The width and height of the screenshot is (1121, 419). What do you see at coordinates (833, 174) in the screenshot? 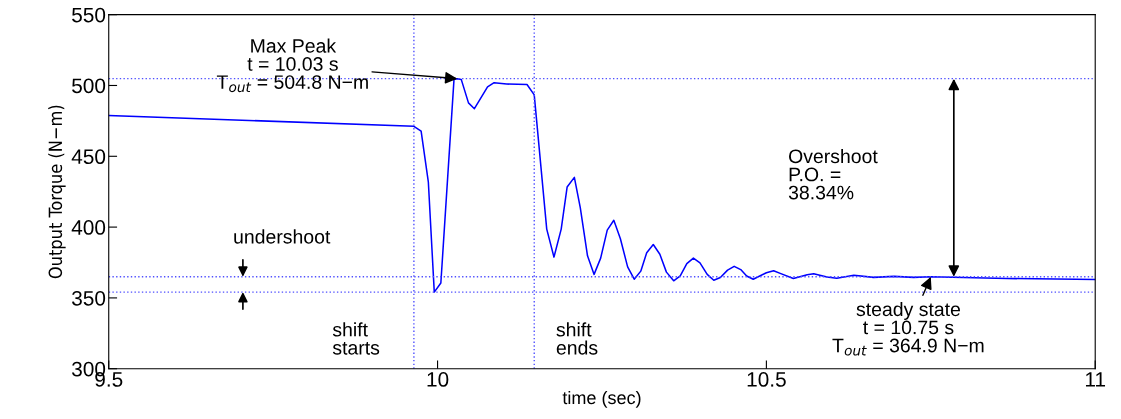
I see `annotation: Overshoot P.O. = 38.34%` at bounding box center [833, 174].